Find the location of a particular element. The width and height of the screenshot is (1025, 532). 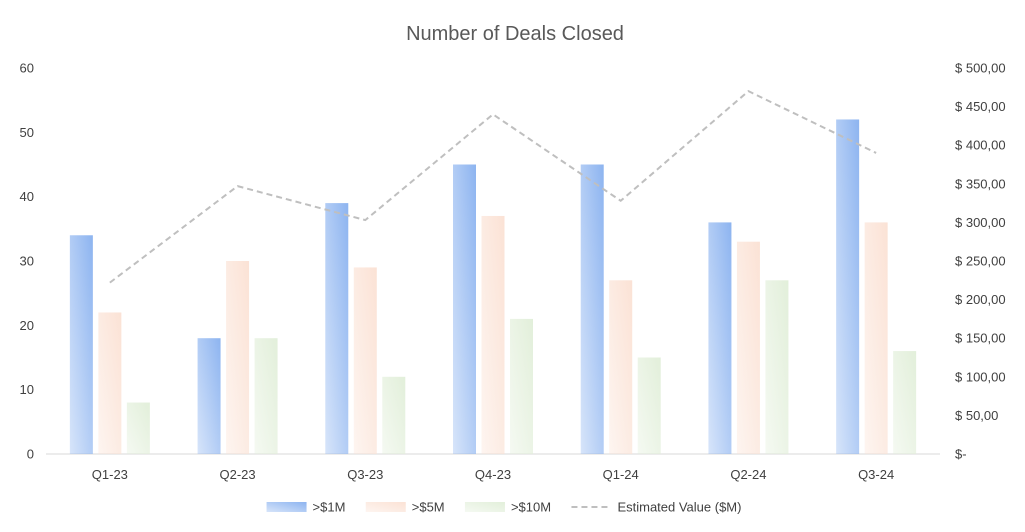

legend-label-10m: >$10M is located at coordinates (531, 507).